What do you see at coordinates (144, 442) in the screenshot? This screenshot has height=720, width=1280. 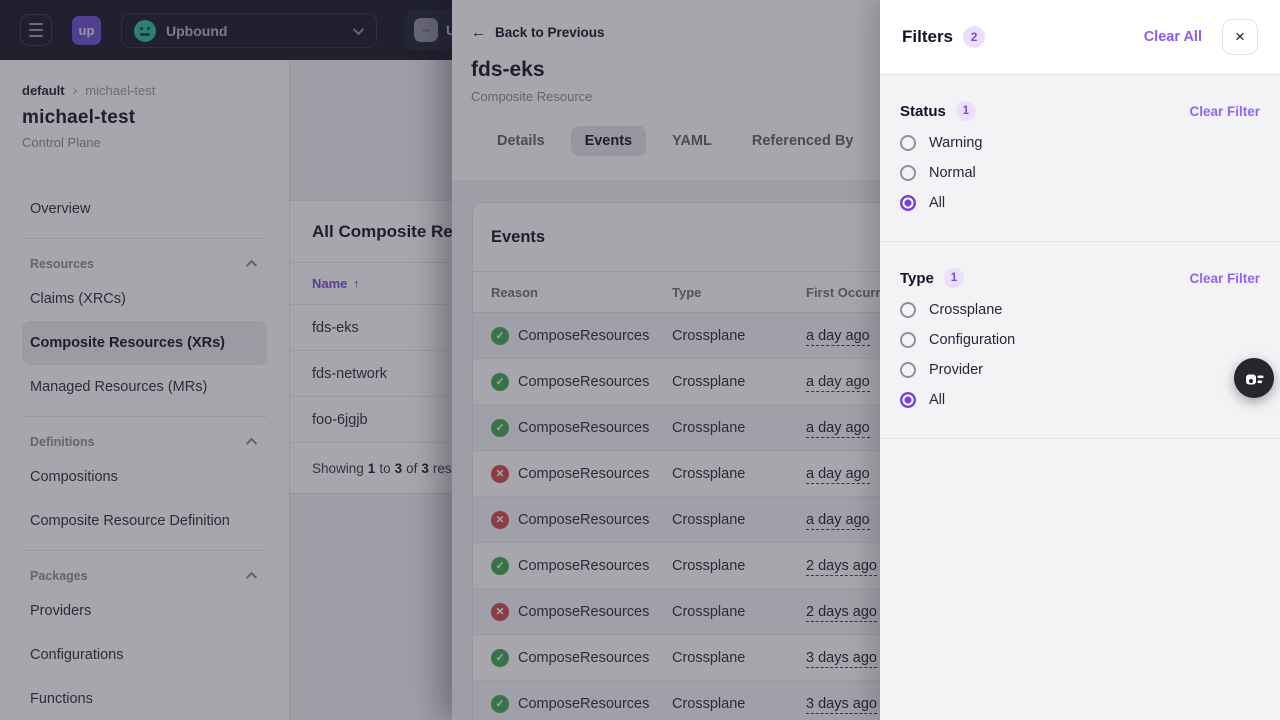 I see `sidebar-section-definitions: Definitions` at bounding box center [144, 442].